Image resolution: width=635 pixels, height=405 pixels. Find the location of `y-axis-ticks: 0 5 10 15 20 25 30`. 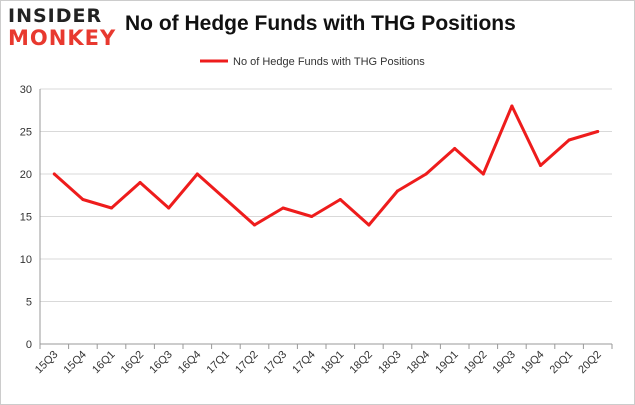

y-axis-ticks: 0 5 10 15 20 25 30 is located at coordinates (26, 217).